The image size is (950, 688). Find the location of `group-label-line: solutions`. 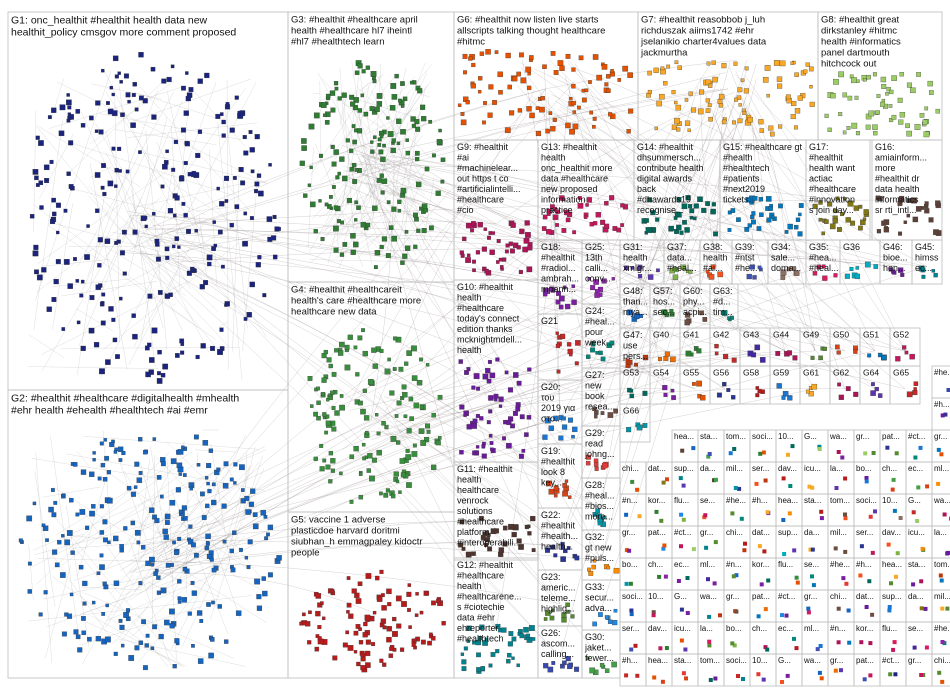

group-label-line: solutions is located at coordinates (475, 511).